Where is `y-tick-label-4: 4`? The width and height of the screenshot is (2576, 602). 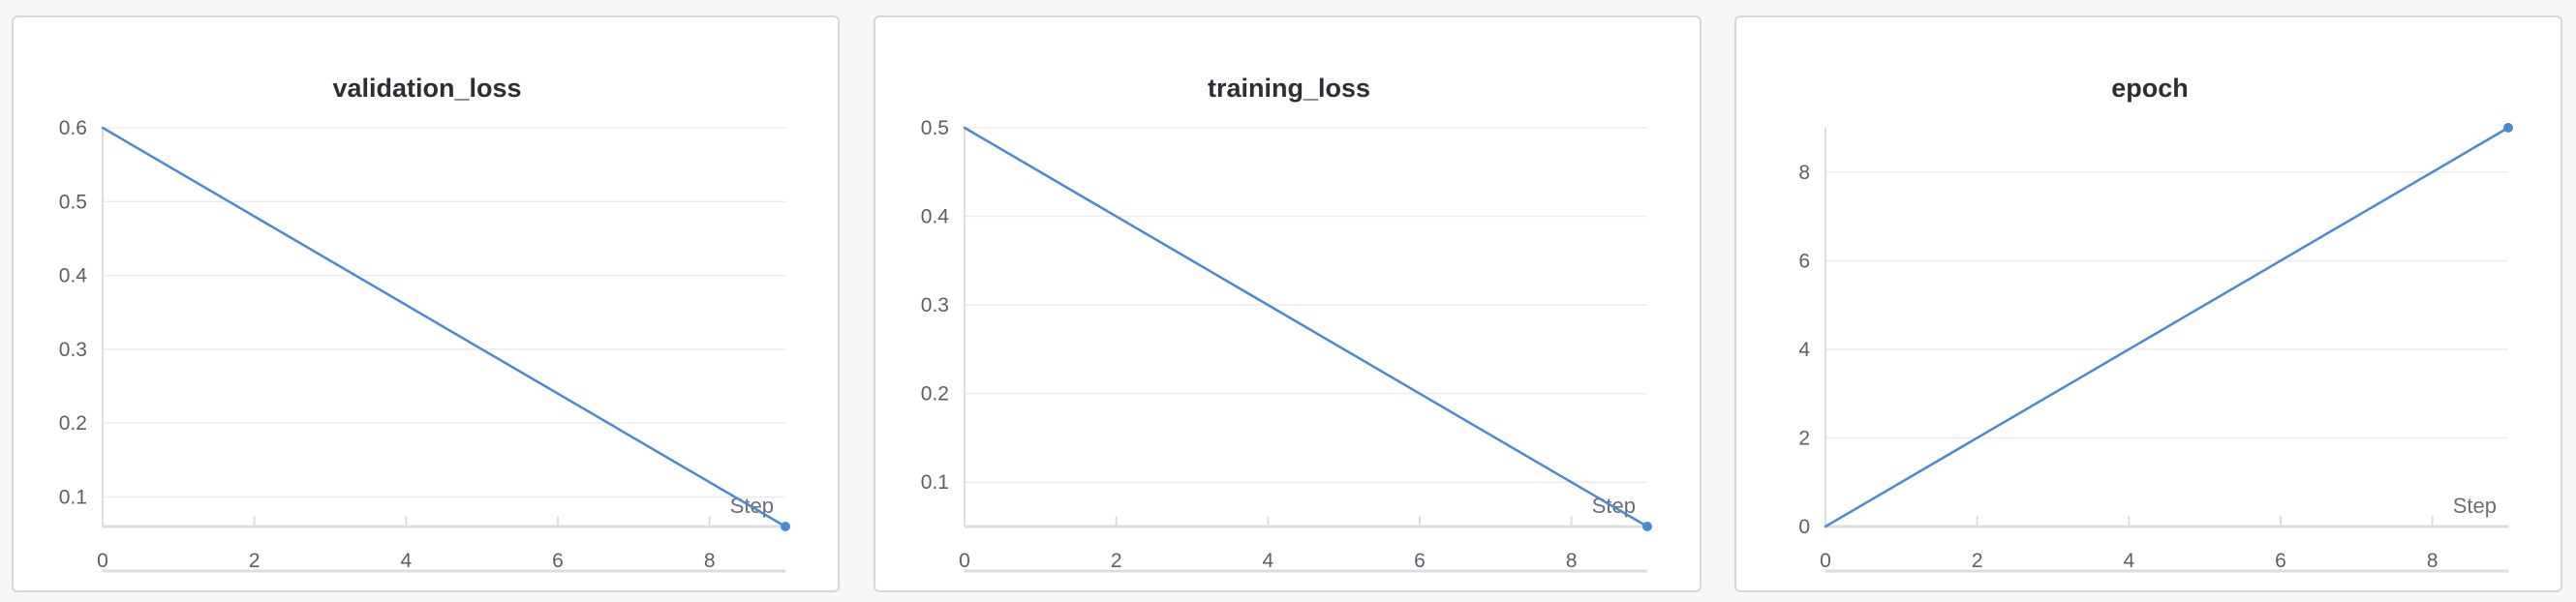
y-tick-label-4: 4 is located at coordinates (1804, 350).